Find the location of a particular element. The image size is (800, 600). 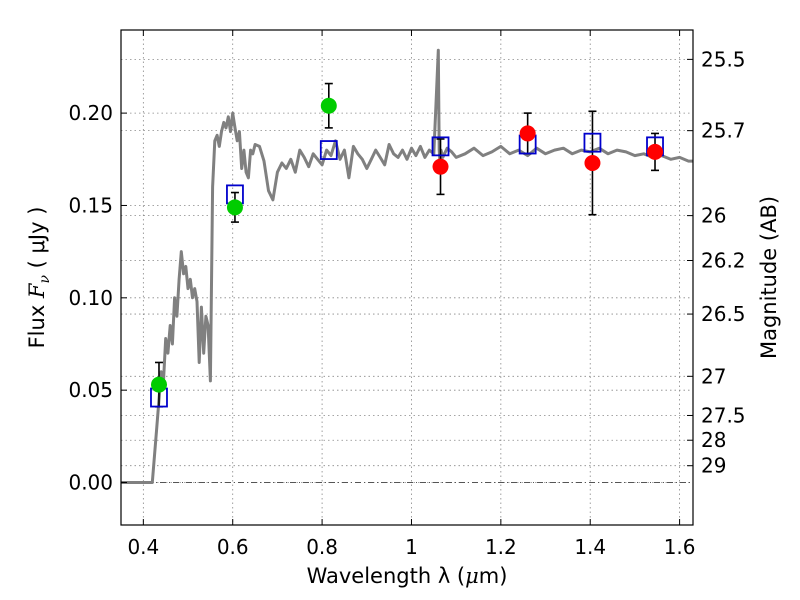

magnitude-tick-label: 26.2 is located at coordinates (723, 261).